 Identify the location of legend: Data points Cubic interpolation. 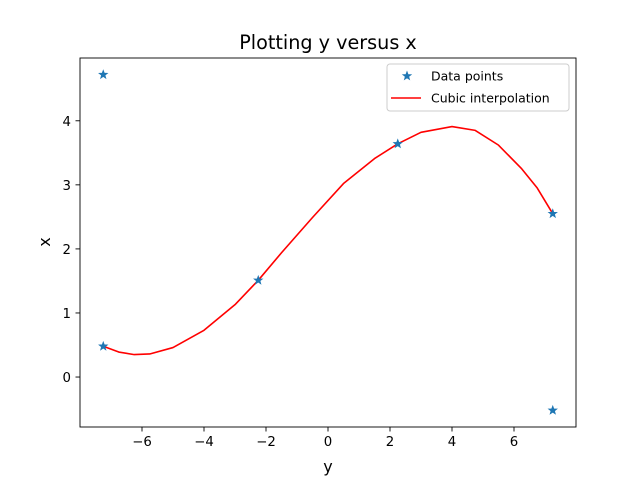
(478, 87).